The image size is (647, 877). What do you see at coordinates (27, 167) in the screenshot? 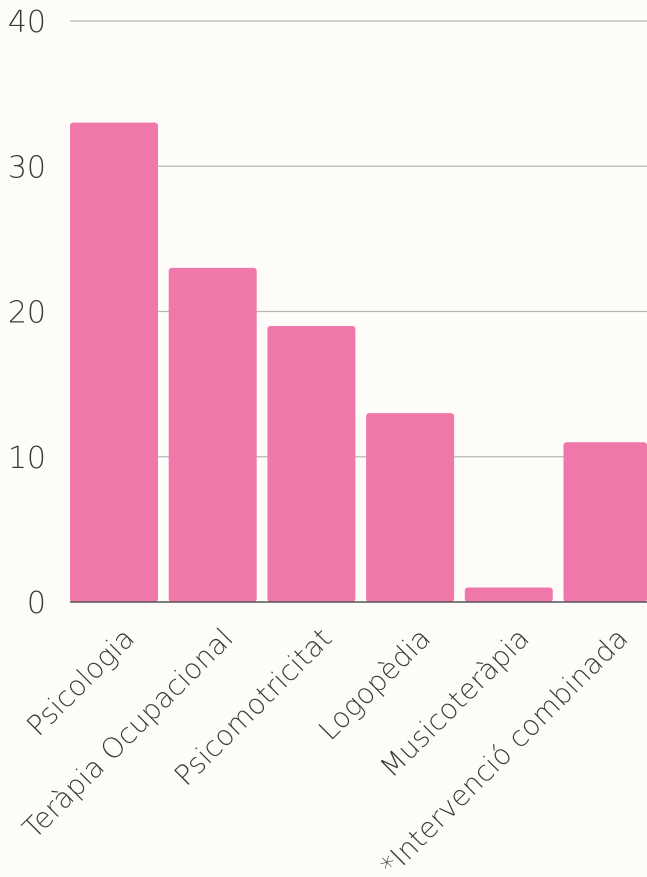
I see `y-tick-label: 30` at bounding box center [27, 167].